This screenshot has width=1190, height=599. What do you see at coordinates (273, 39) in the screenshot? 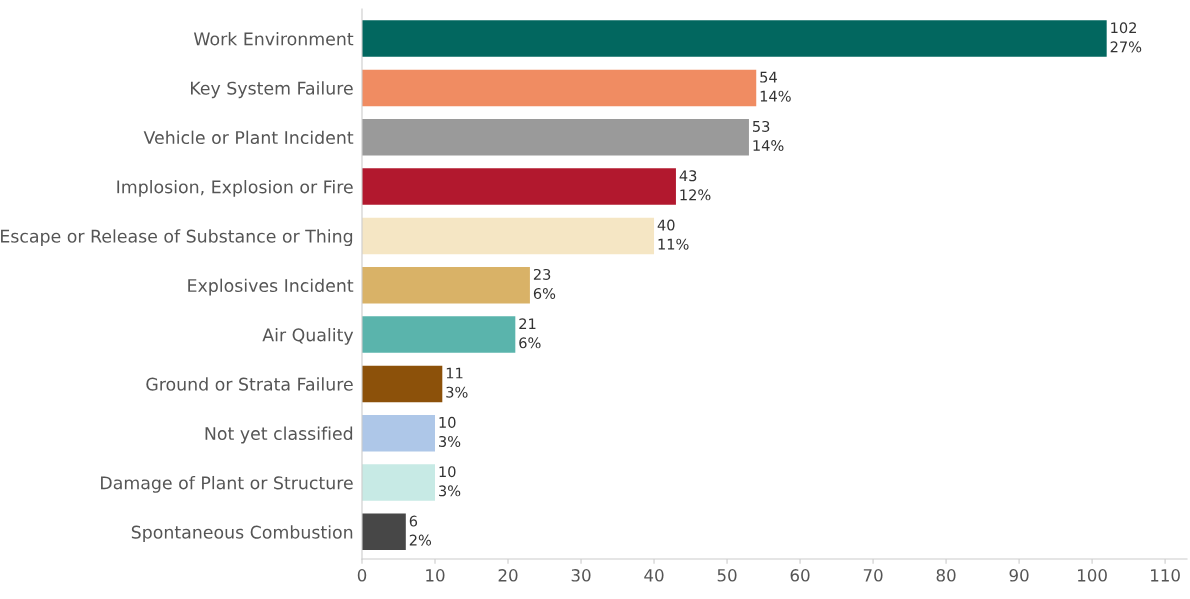
I see `y-tick-label: Work Environment` at bounding box center [273, 39].